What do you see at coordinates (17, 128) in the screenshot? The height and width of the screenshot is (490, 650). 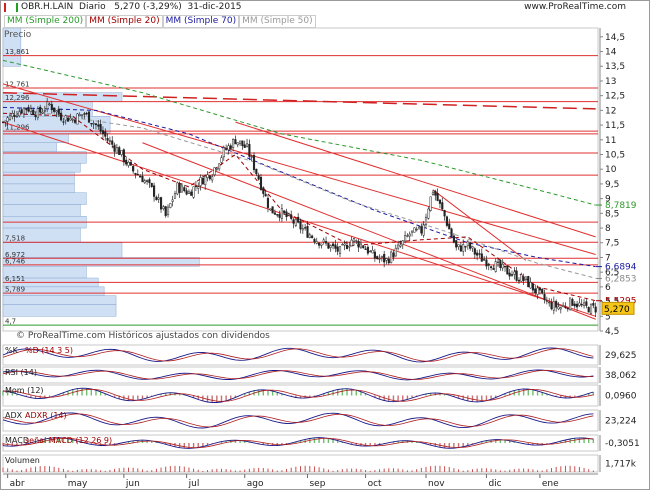 I see `level-label: 11,296` at bounding box center [17, 128].